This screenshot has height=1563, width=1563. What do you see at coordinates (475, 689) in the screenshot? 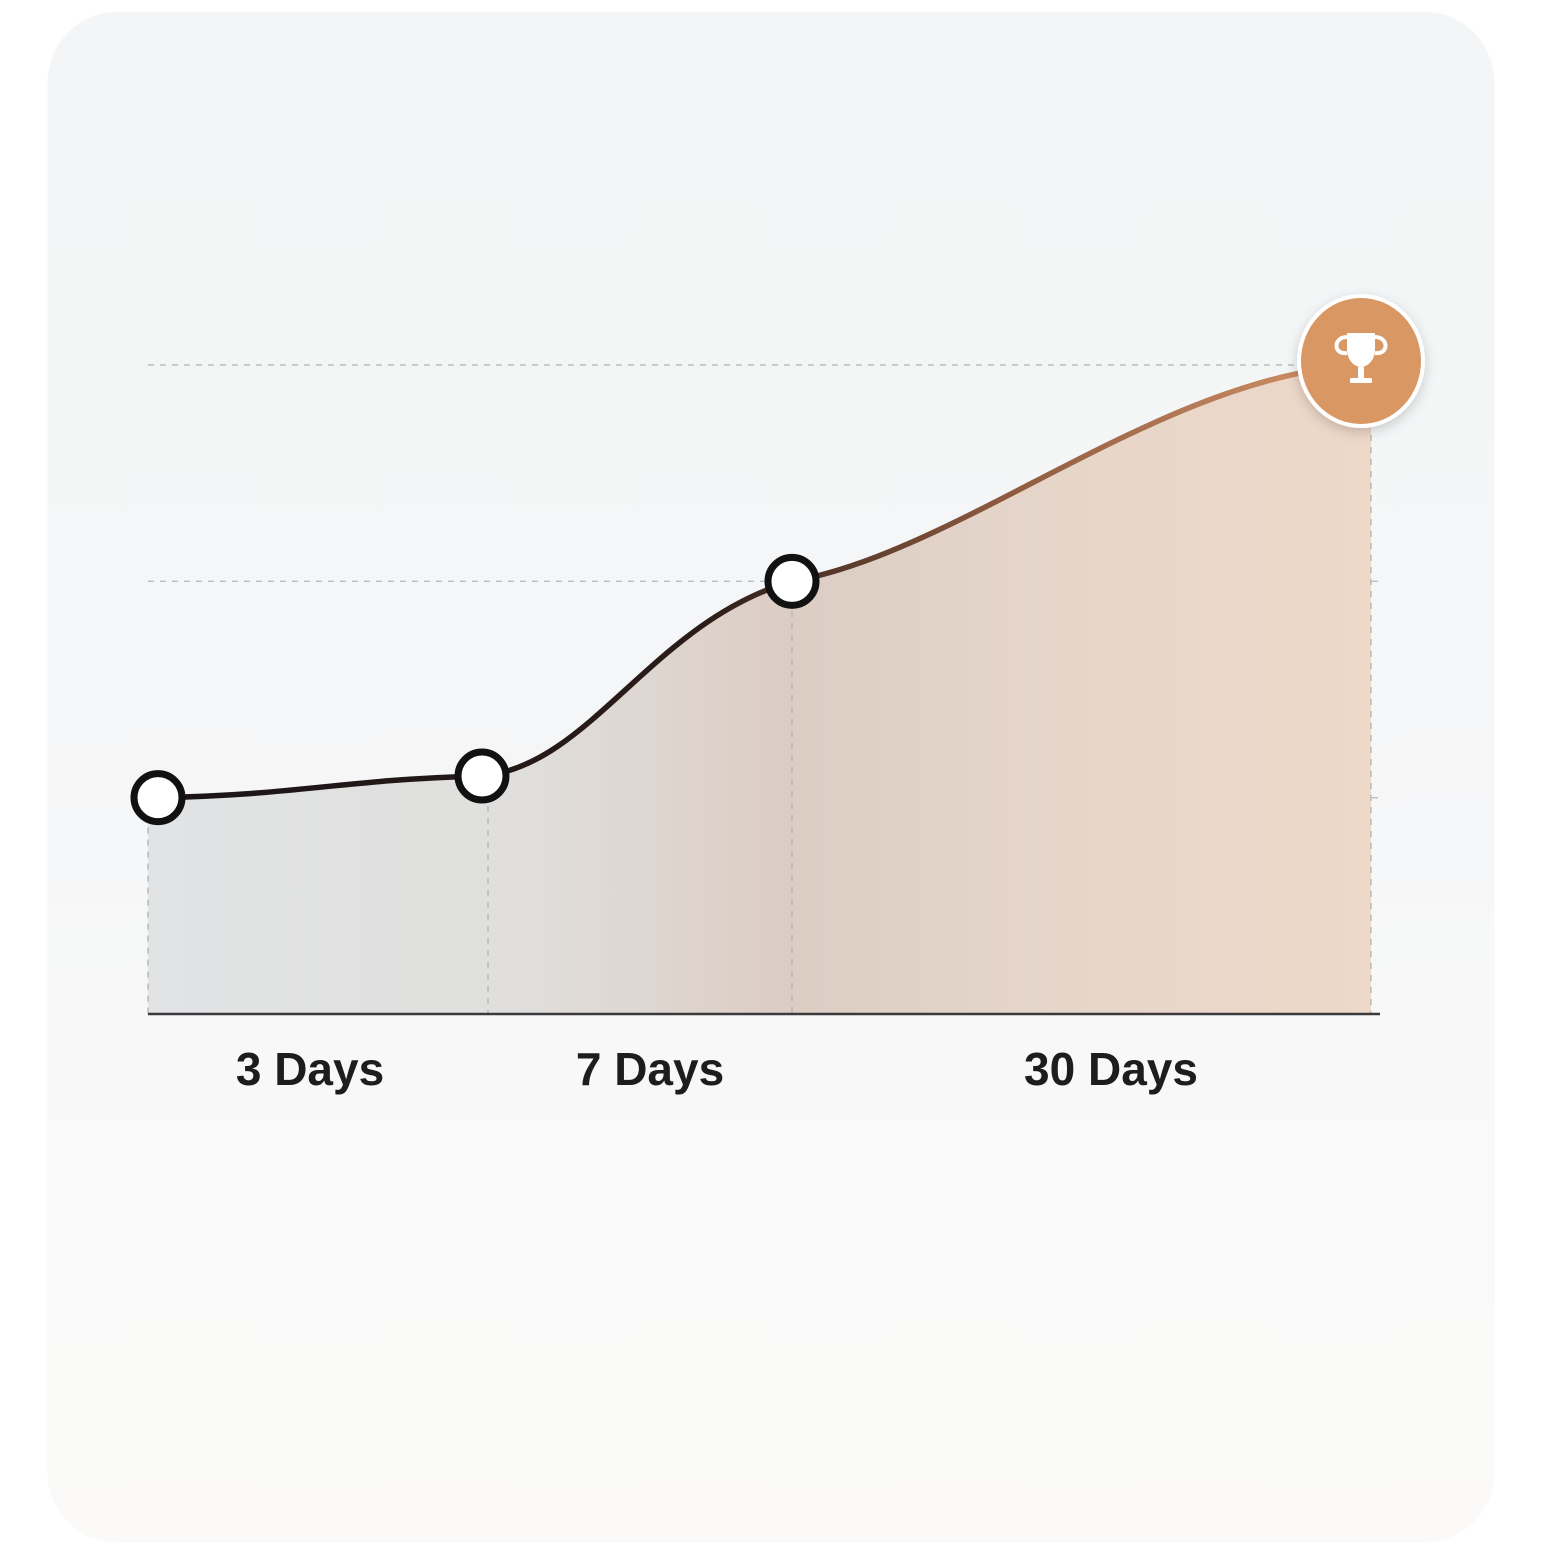
I see `milestone-points` at bounding box center [475, 689].